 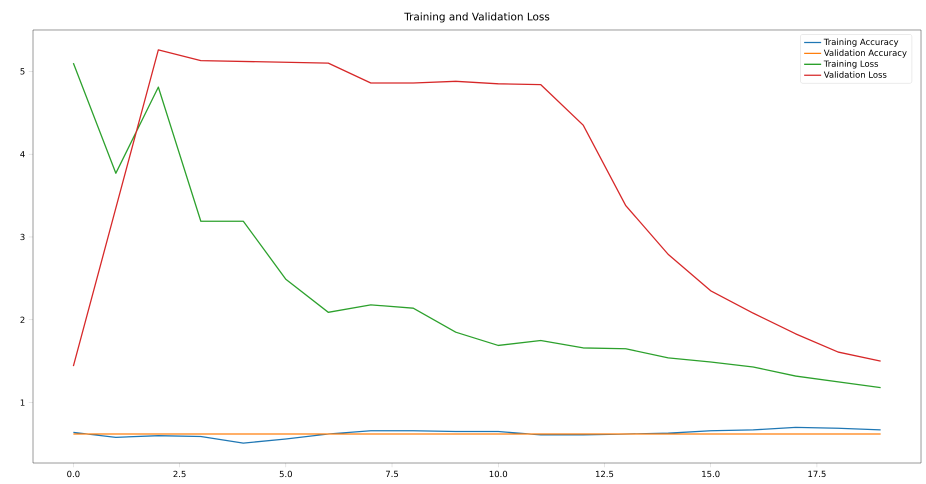 I want to click on y-tick-label: 3, so click(x=22, y=237).